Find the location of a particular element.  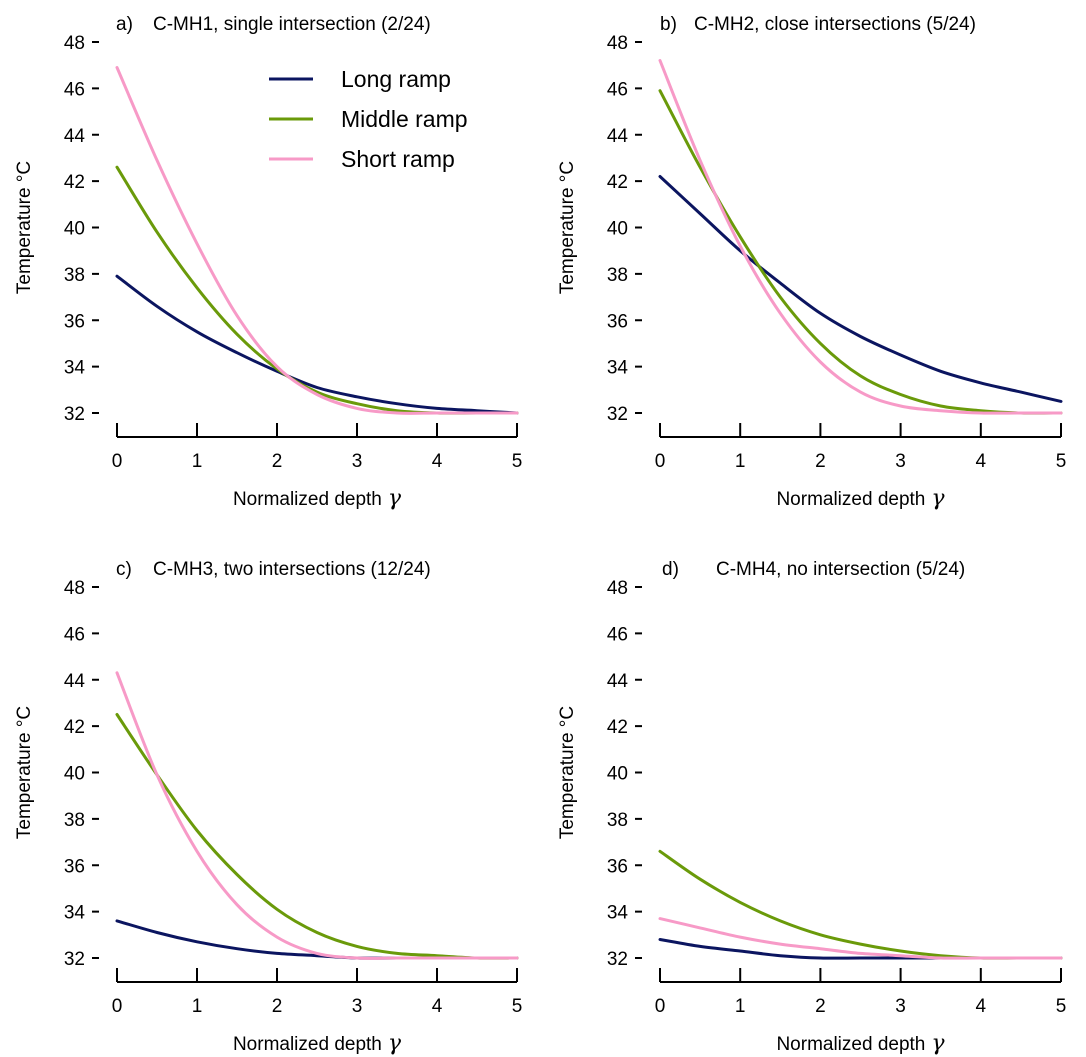

panel-title: C-MH1, single intersection (2/24) is located at coordinates (292, 24).